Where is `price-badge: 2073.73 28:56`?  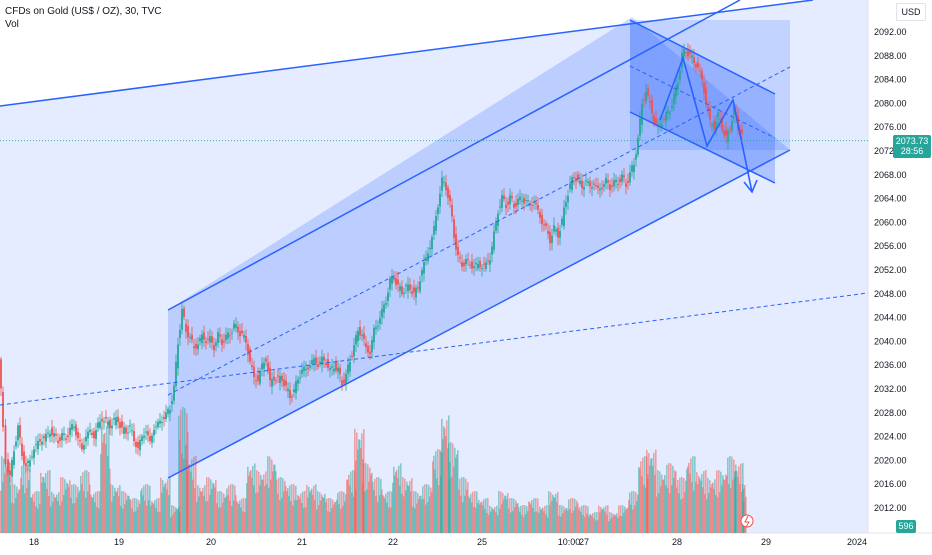
price-badge: 2073.73 28:56 is located at coordinates (912, 146).